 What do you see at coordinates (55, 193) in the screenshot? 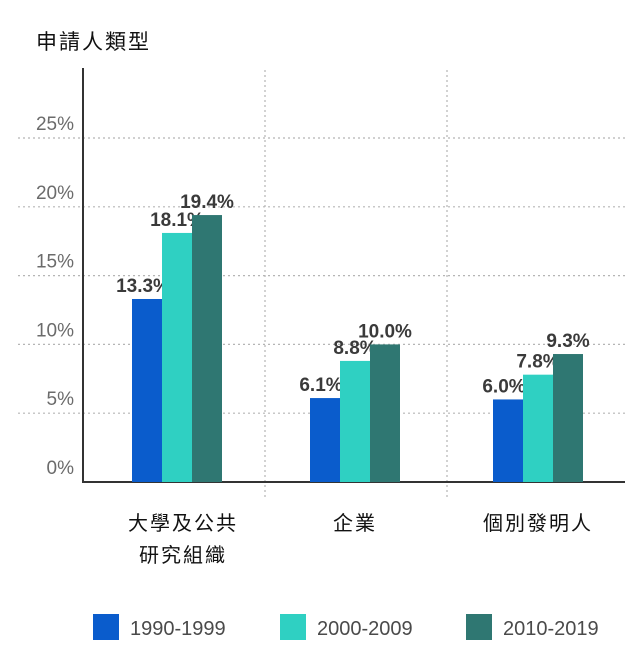
I see `y-tick-label: 20%` at bounding box center [55, 193].